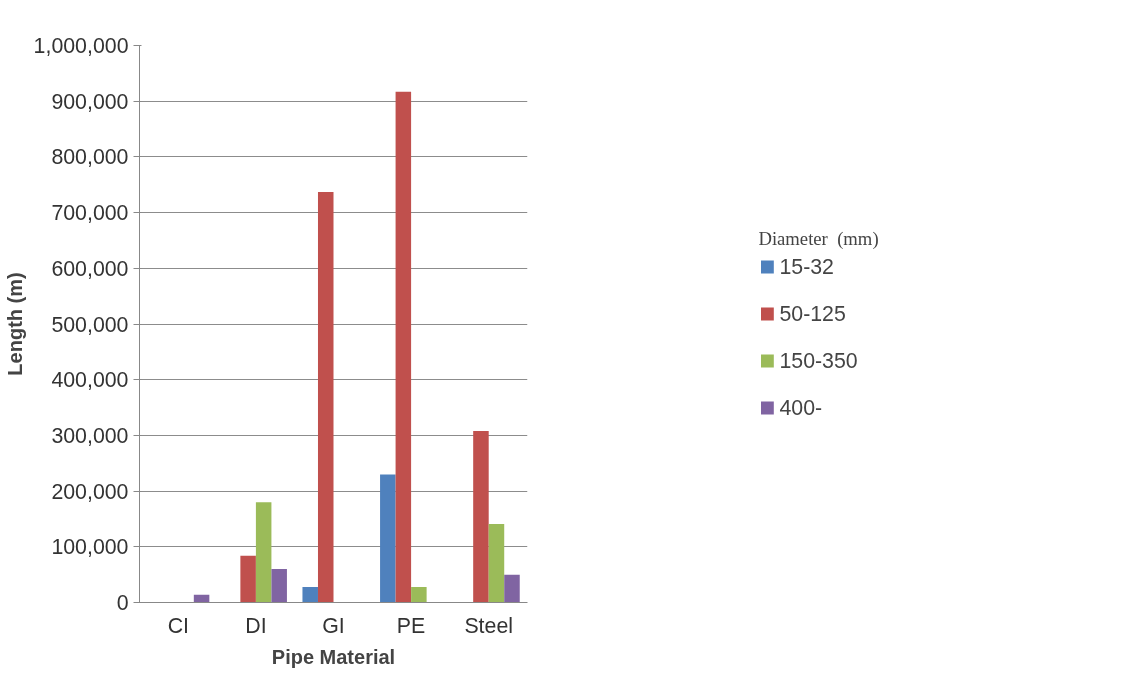  Describe the element at coordinates (90, 268) in the screenshot. I see `y-tick-label: 600,000` at that location.